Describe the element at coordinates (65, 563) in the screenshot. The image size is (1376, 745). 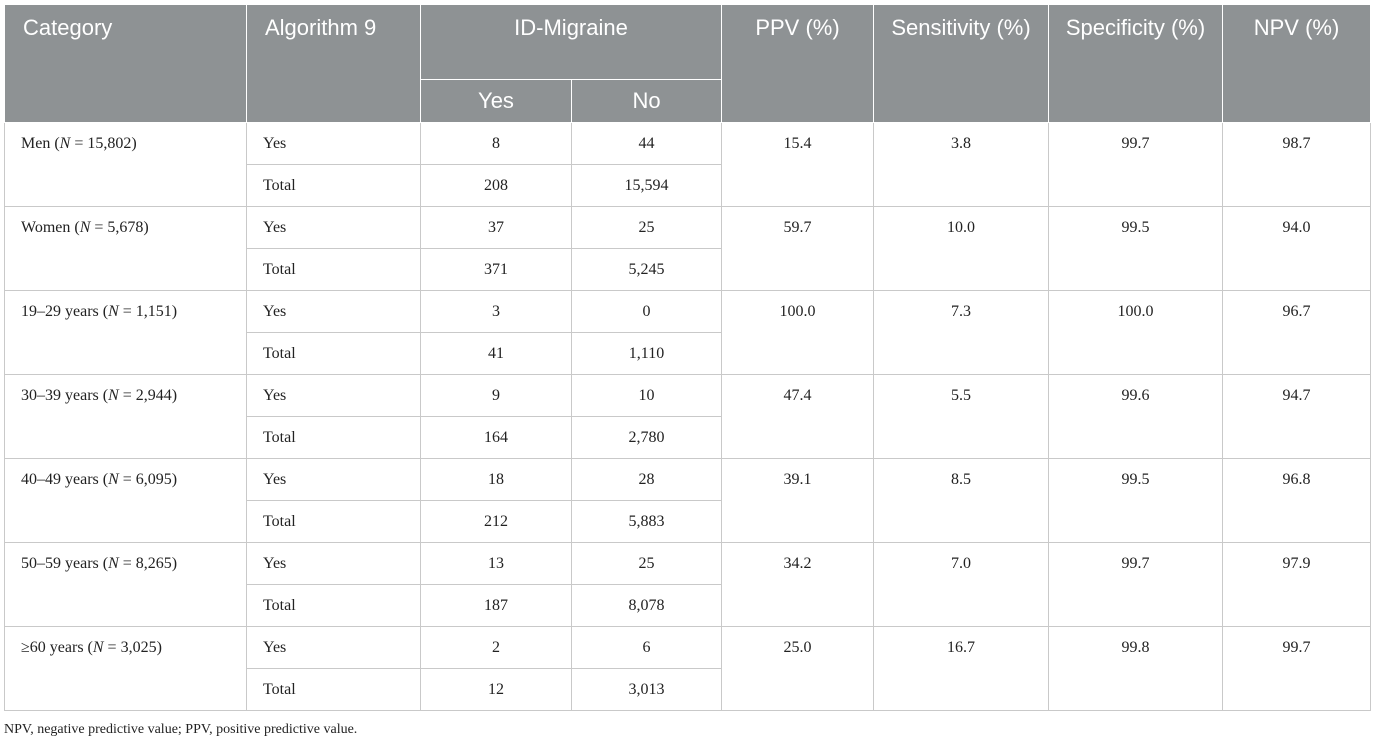
I see `category-label: 50–59 years (` at that location.